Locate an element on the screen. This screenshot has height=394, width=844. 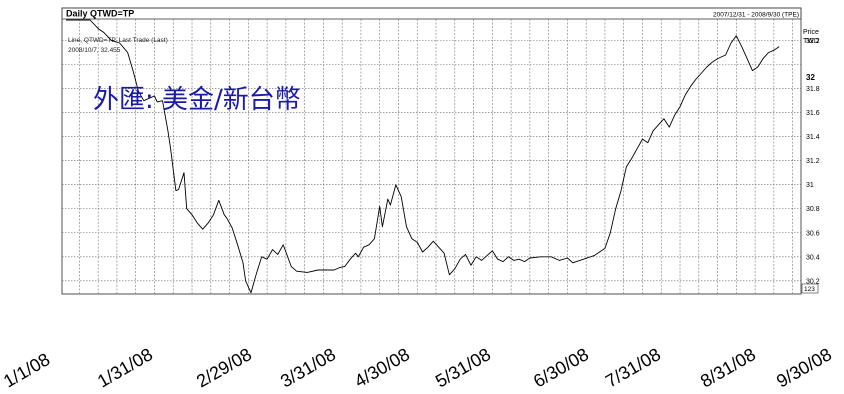
chart-title: Daily QTWD=TP is located at coordinates (100, 14).